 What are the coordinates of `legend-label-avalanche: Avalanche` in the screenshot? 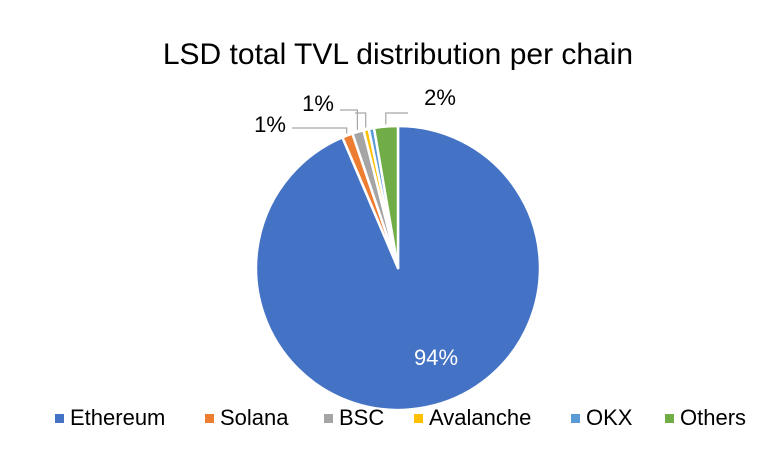 It's located at (480, 417).